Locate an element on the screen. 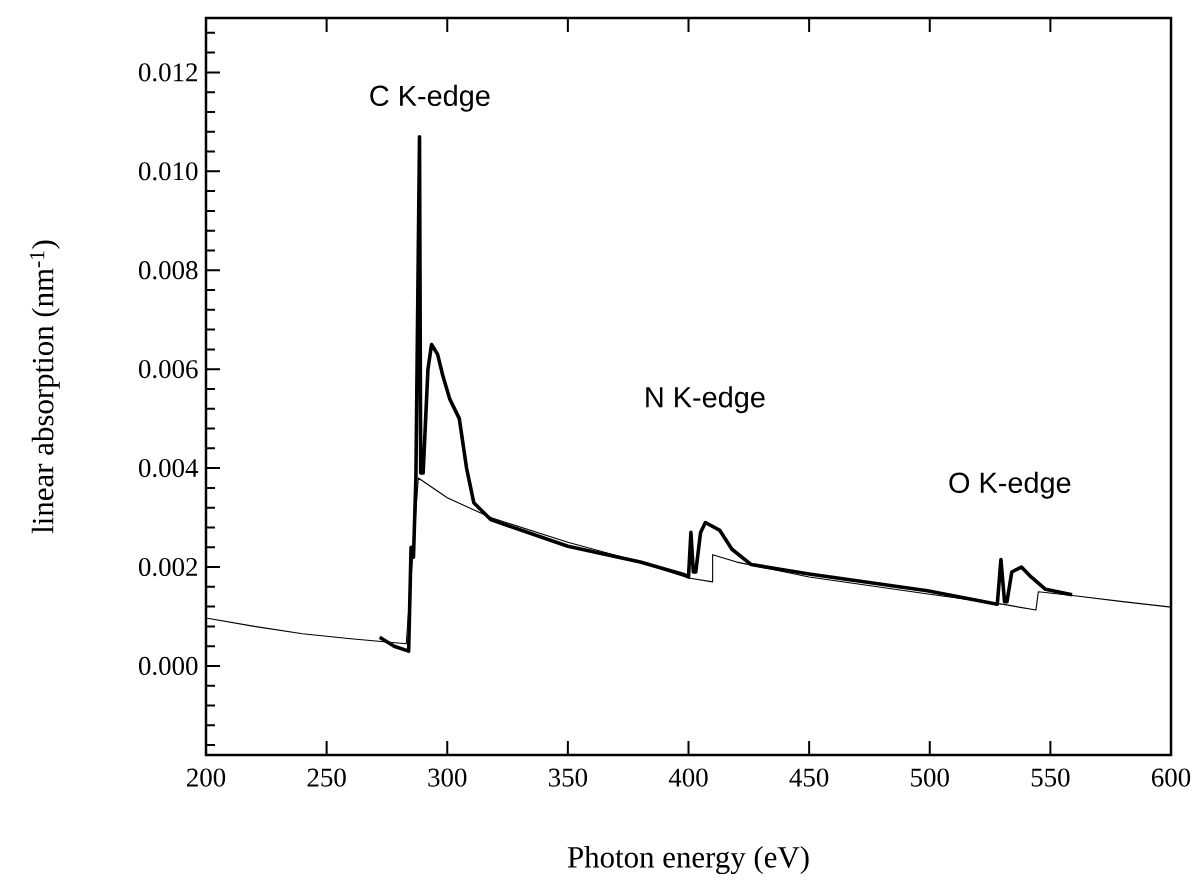 The width and height of the screenshot is (1197, 885). y-tick-label: 0.004 is located at coordinates (168, 468).